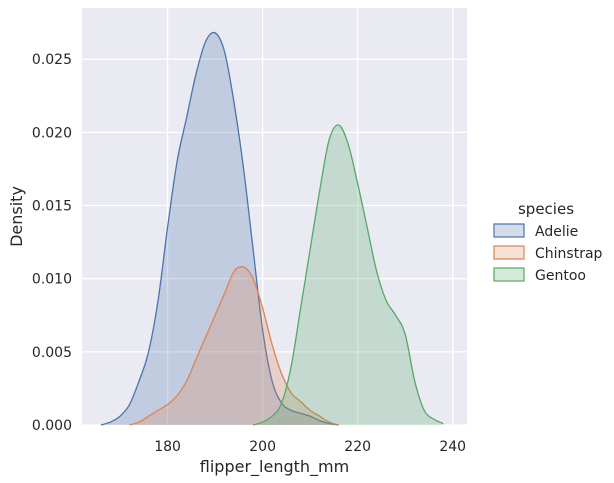  I want to click on y-tick-label: 0.015, so click(52, 207).